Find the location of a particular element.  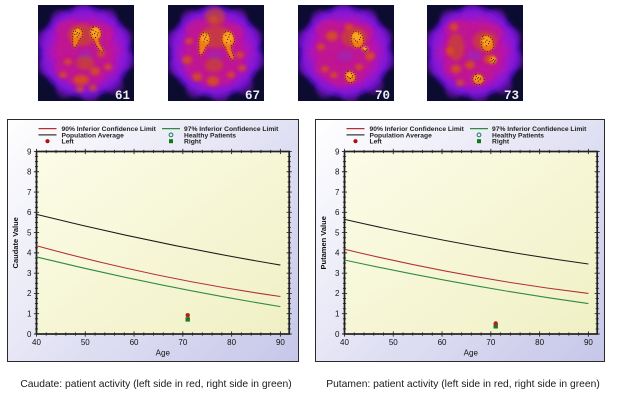

svg-text: 73 is located at coordinates (511, 95).